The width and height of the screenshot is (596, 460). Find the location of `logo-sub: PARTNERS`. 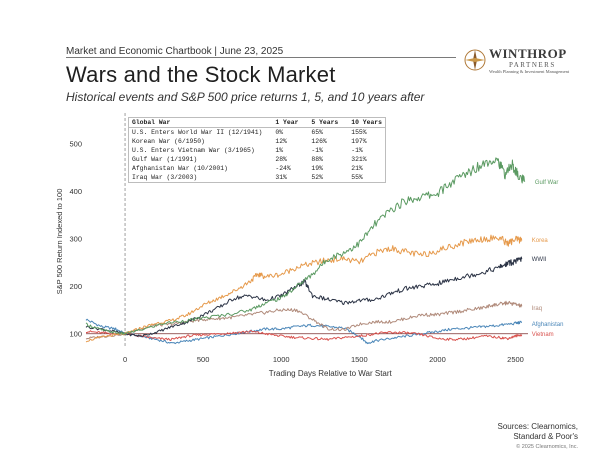

logo-sub: PARTNERS is located at coordinates (532, 65).